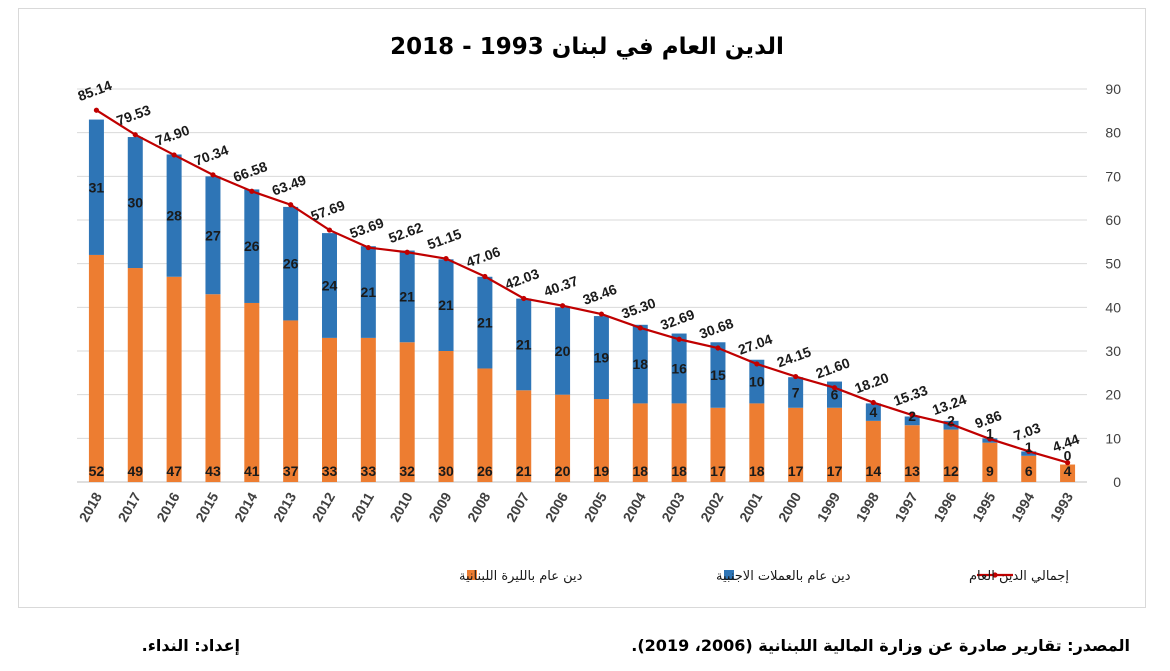  I want to click on data-label-lira: 9, so click(990, 471).